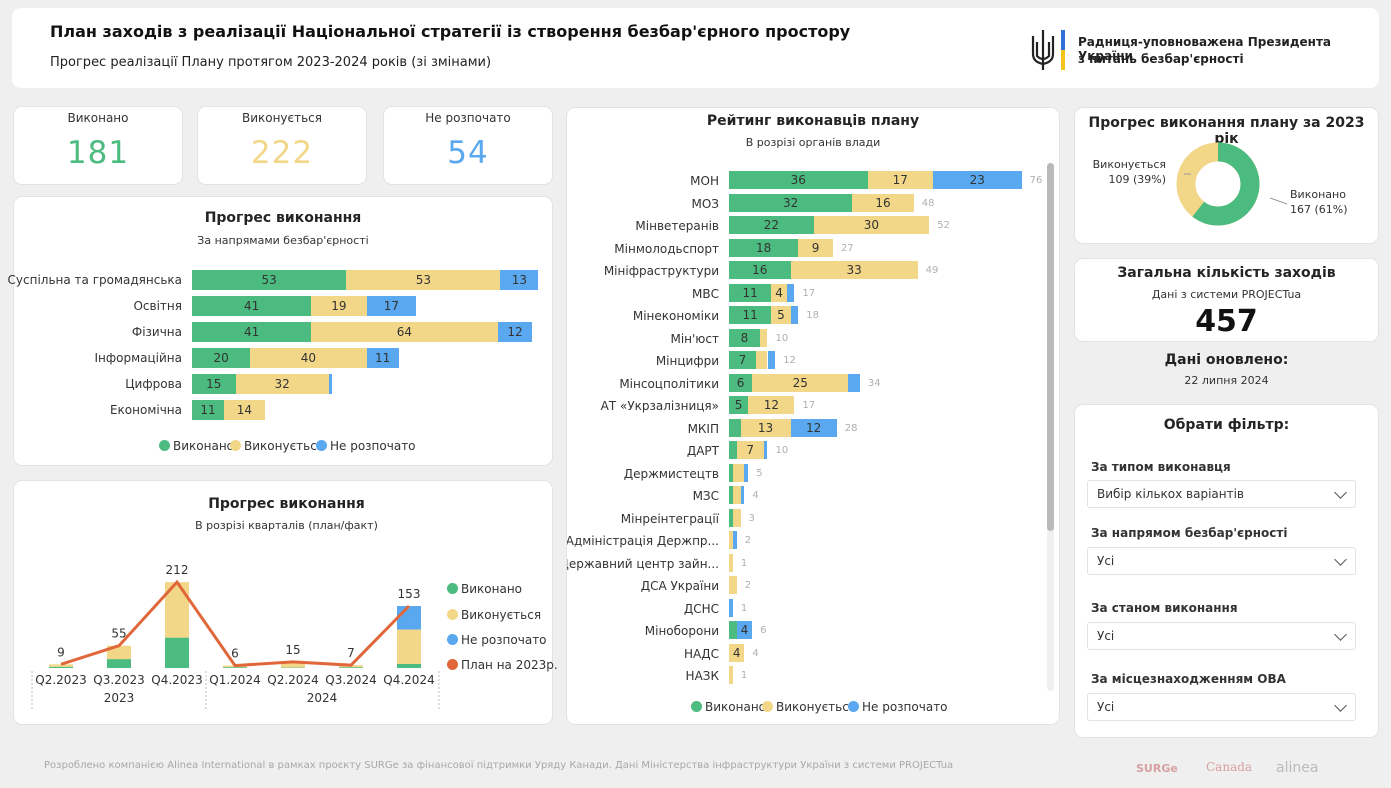 The image size is (1391, 788). I want to click on legend-not-started-label: Не розпочато, so click(373, 446).